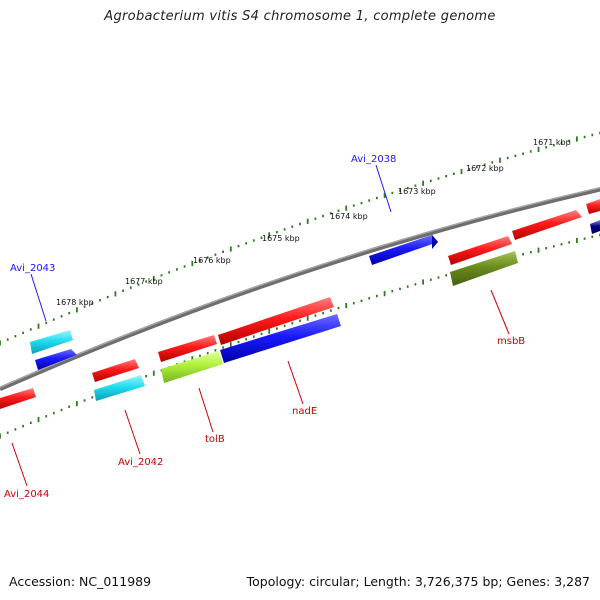  I want to click on gene-Avi_2044-arrow, so click(18, 398).